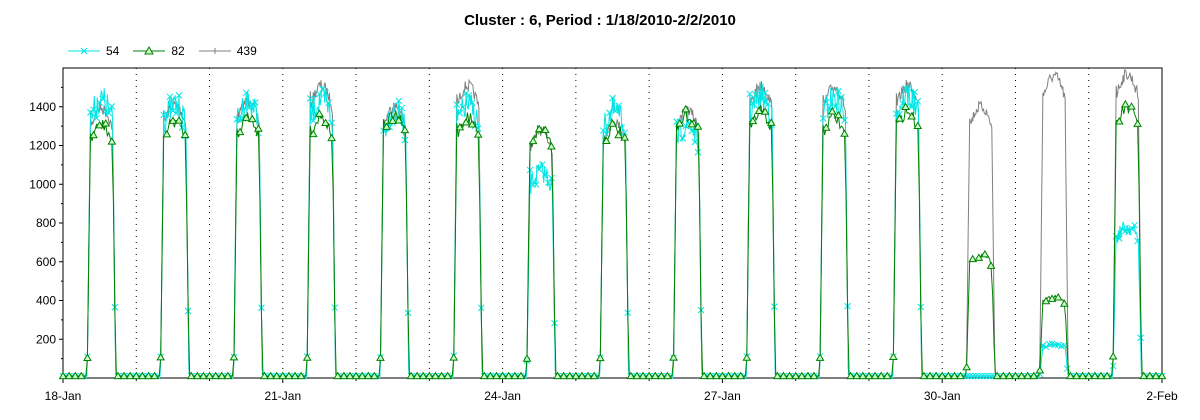 Image resolution: width=1200 pixels, height=420 pixels. What do you see at coordinates (42, 107) in the screenshot?
I see `y-tick-label-1400: 1400` at bounding box center [42, 107].